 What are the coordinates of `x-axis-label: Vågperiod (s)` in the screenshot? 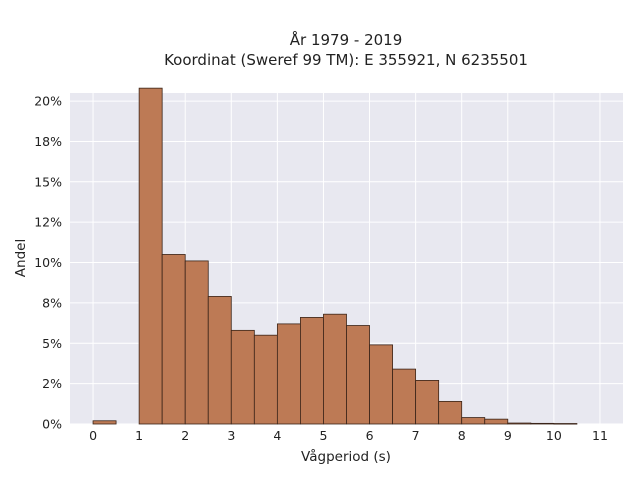 It's located at (346, 456).